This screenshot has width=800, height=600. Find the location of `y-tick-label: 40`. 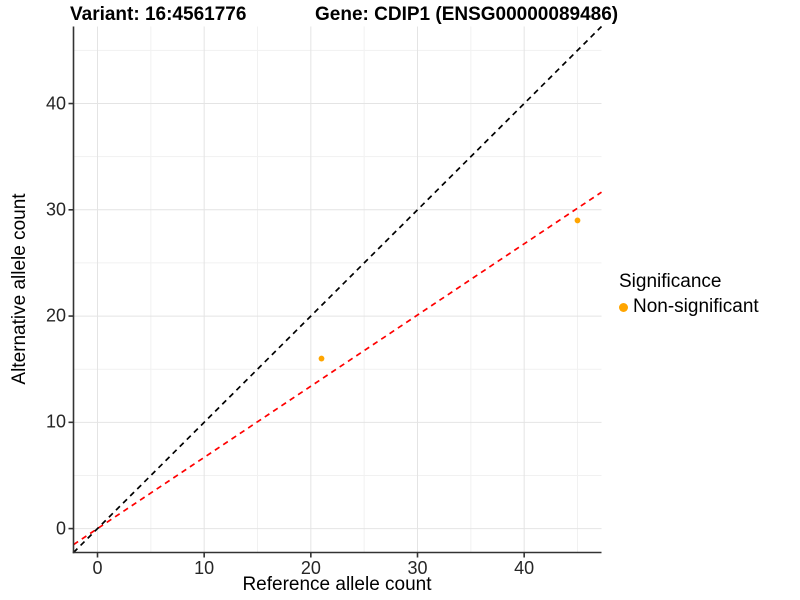

y-tick-label: 40 is located at coordinates (55, 103).